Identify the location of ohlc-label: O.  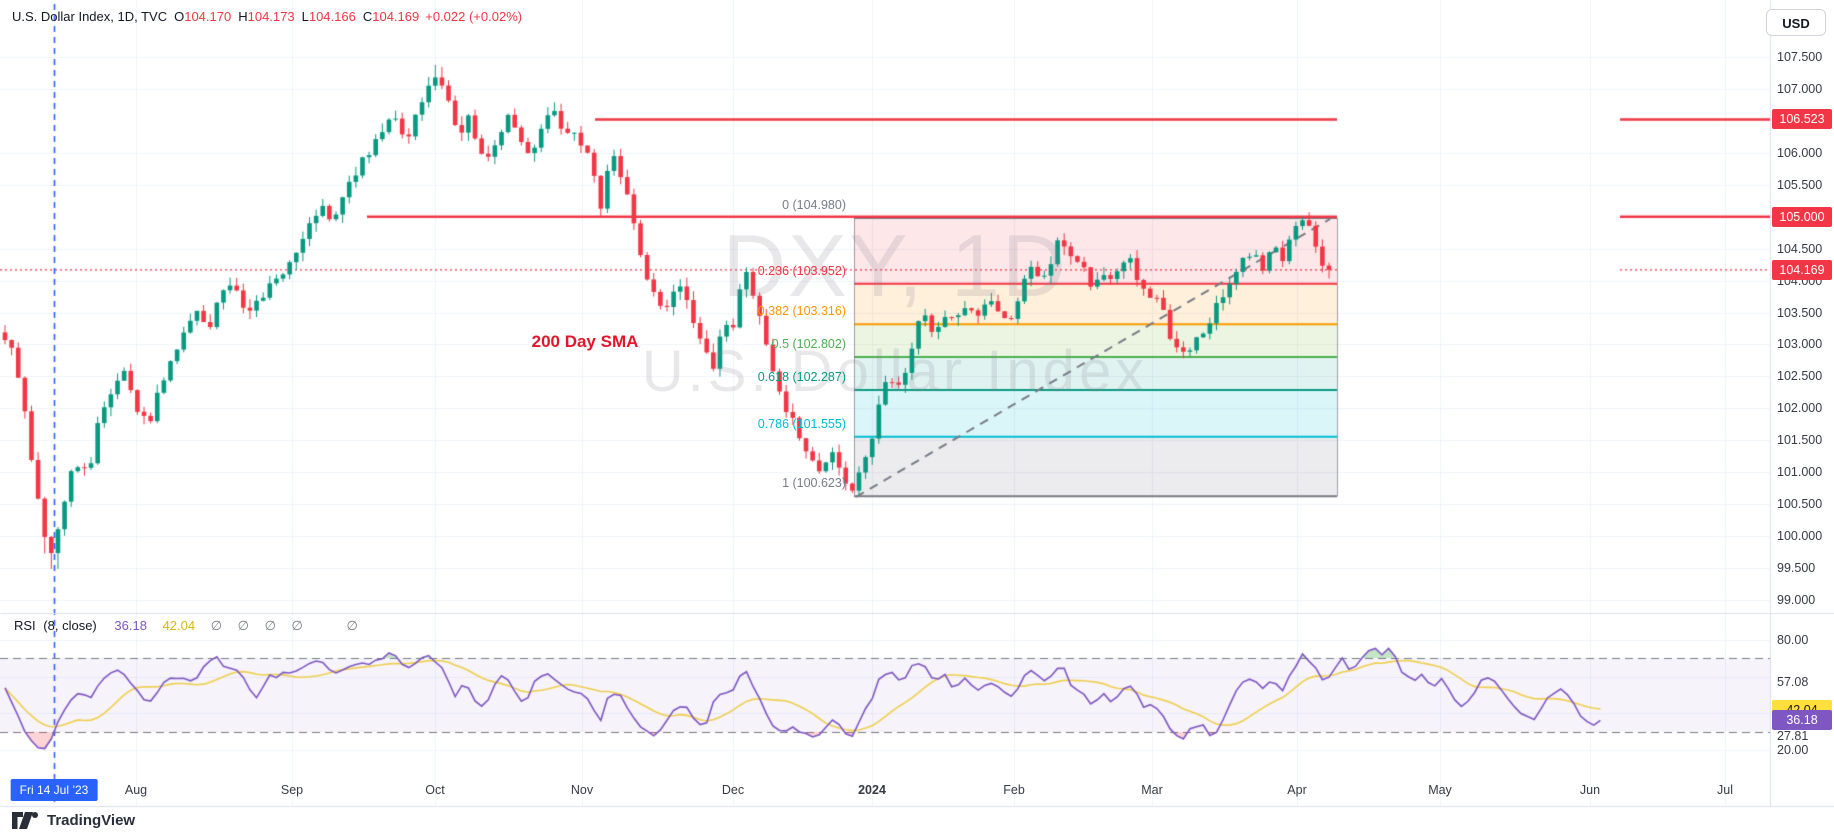
(179, 16).